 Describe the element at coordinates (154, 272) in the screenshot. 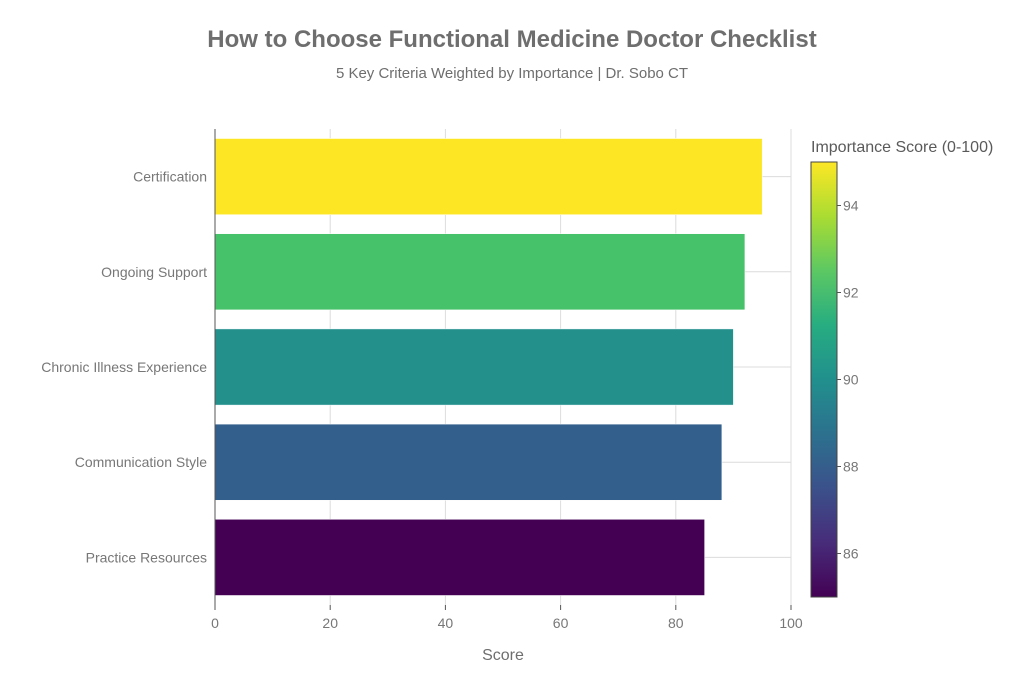

I see `y-tick-label: Ongoing Support` at that location.